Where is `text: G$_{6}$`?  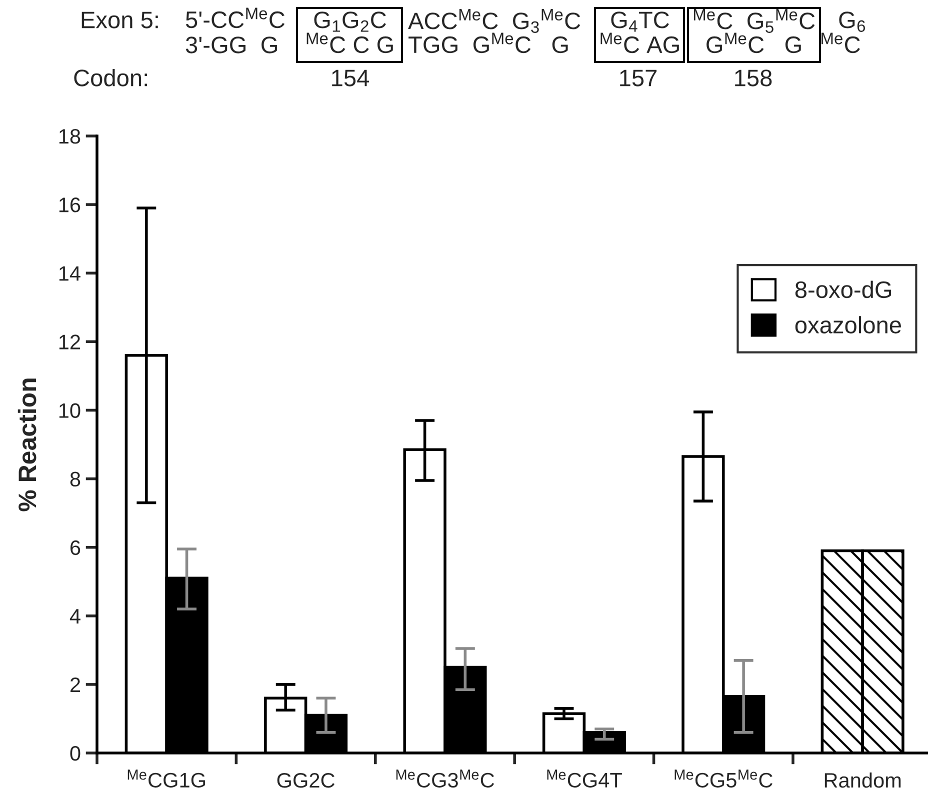 text: G$_{6}$ is located at coordinates (852, 22).